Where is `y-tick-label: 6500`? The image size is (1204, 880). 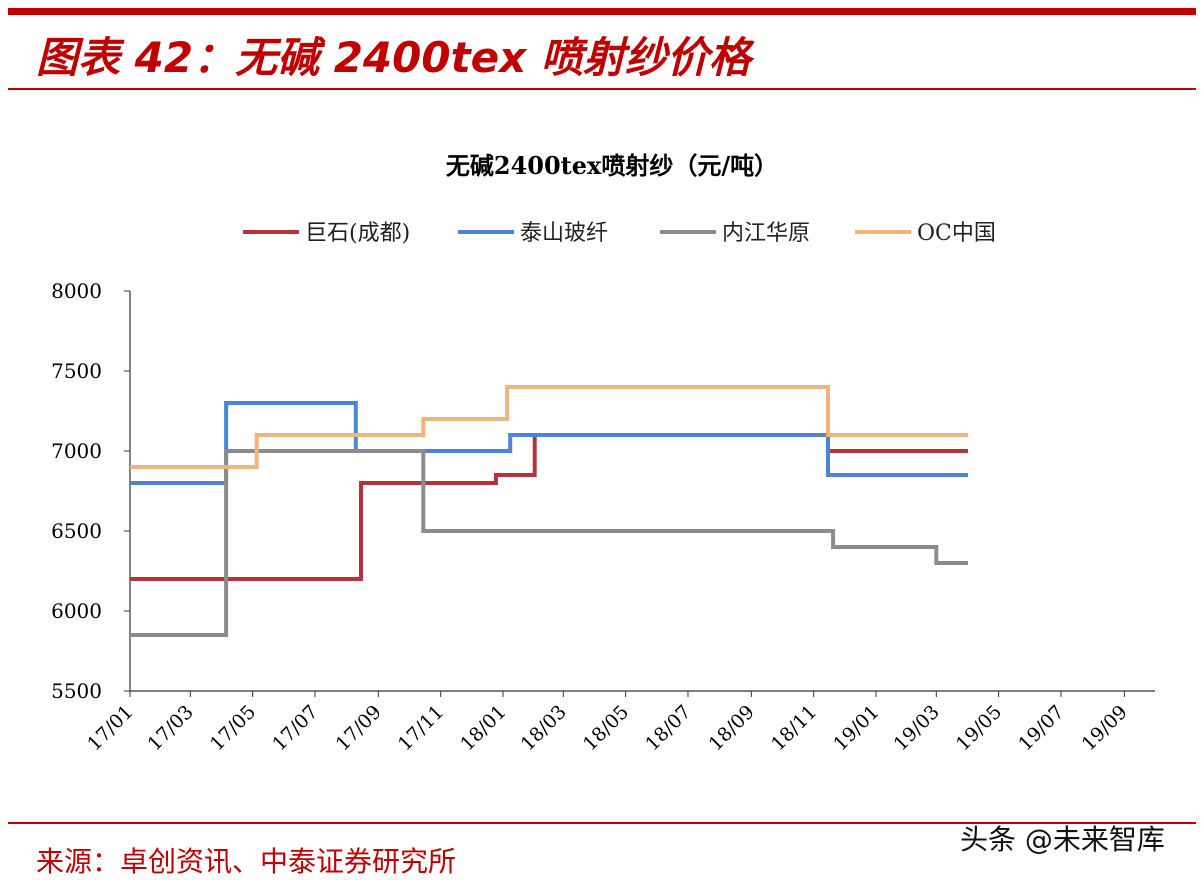 y-tick-label: 6500 is located at coordinates (76, 531).